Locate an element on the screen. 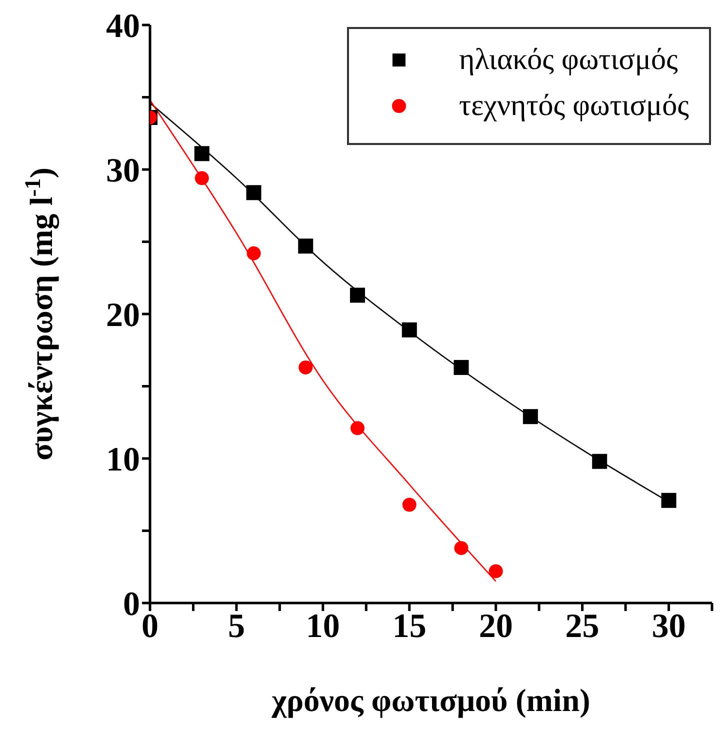 This screenshot has height=741, width=727. x-axis-title: χρόνος φωτισμού (min) is located at coordinates (430, 700).